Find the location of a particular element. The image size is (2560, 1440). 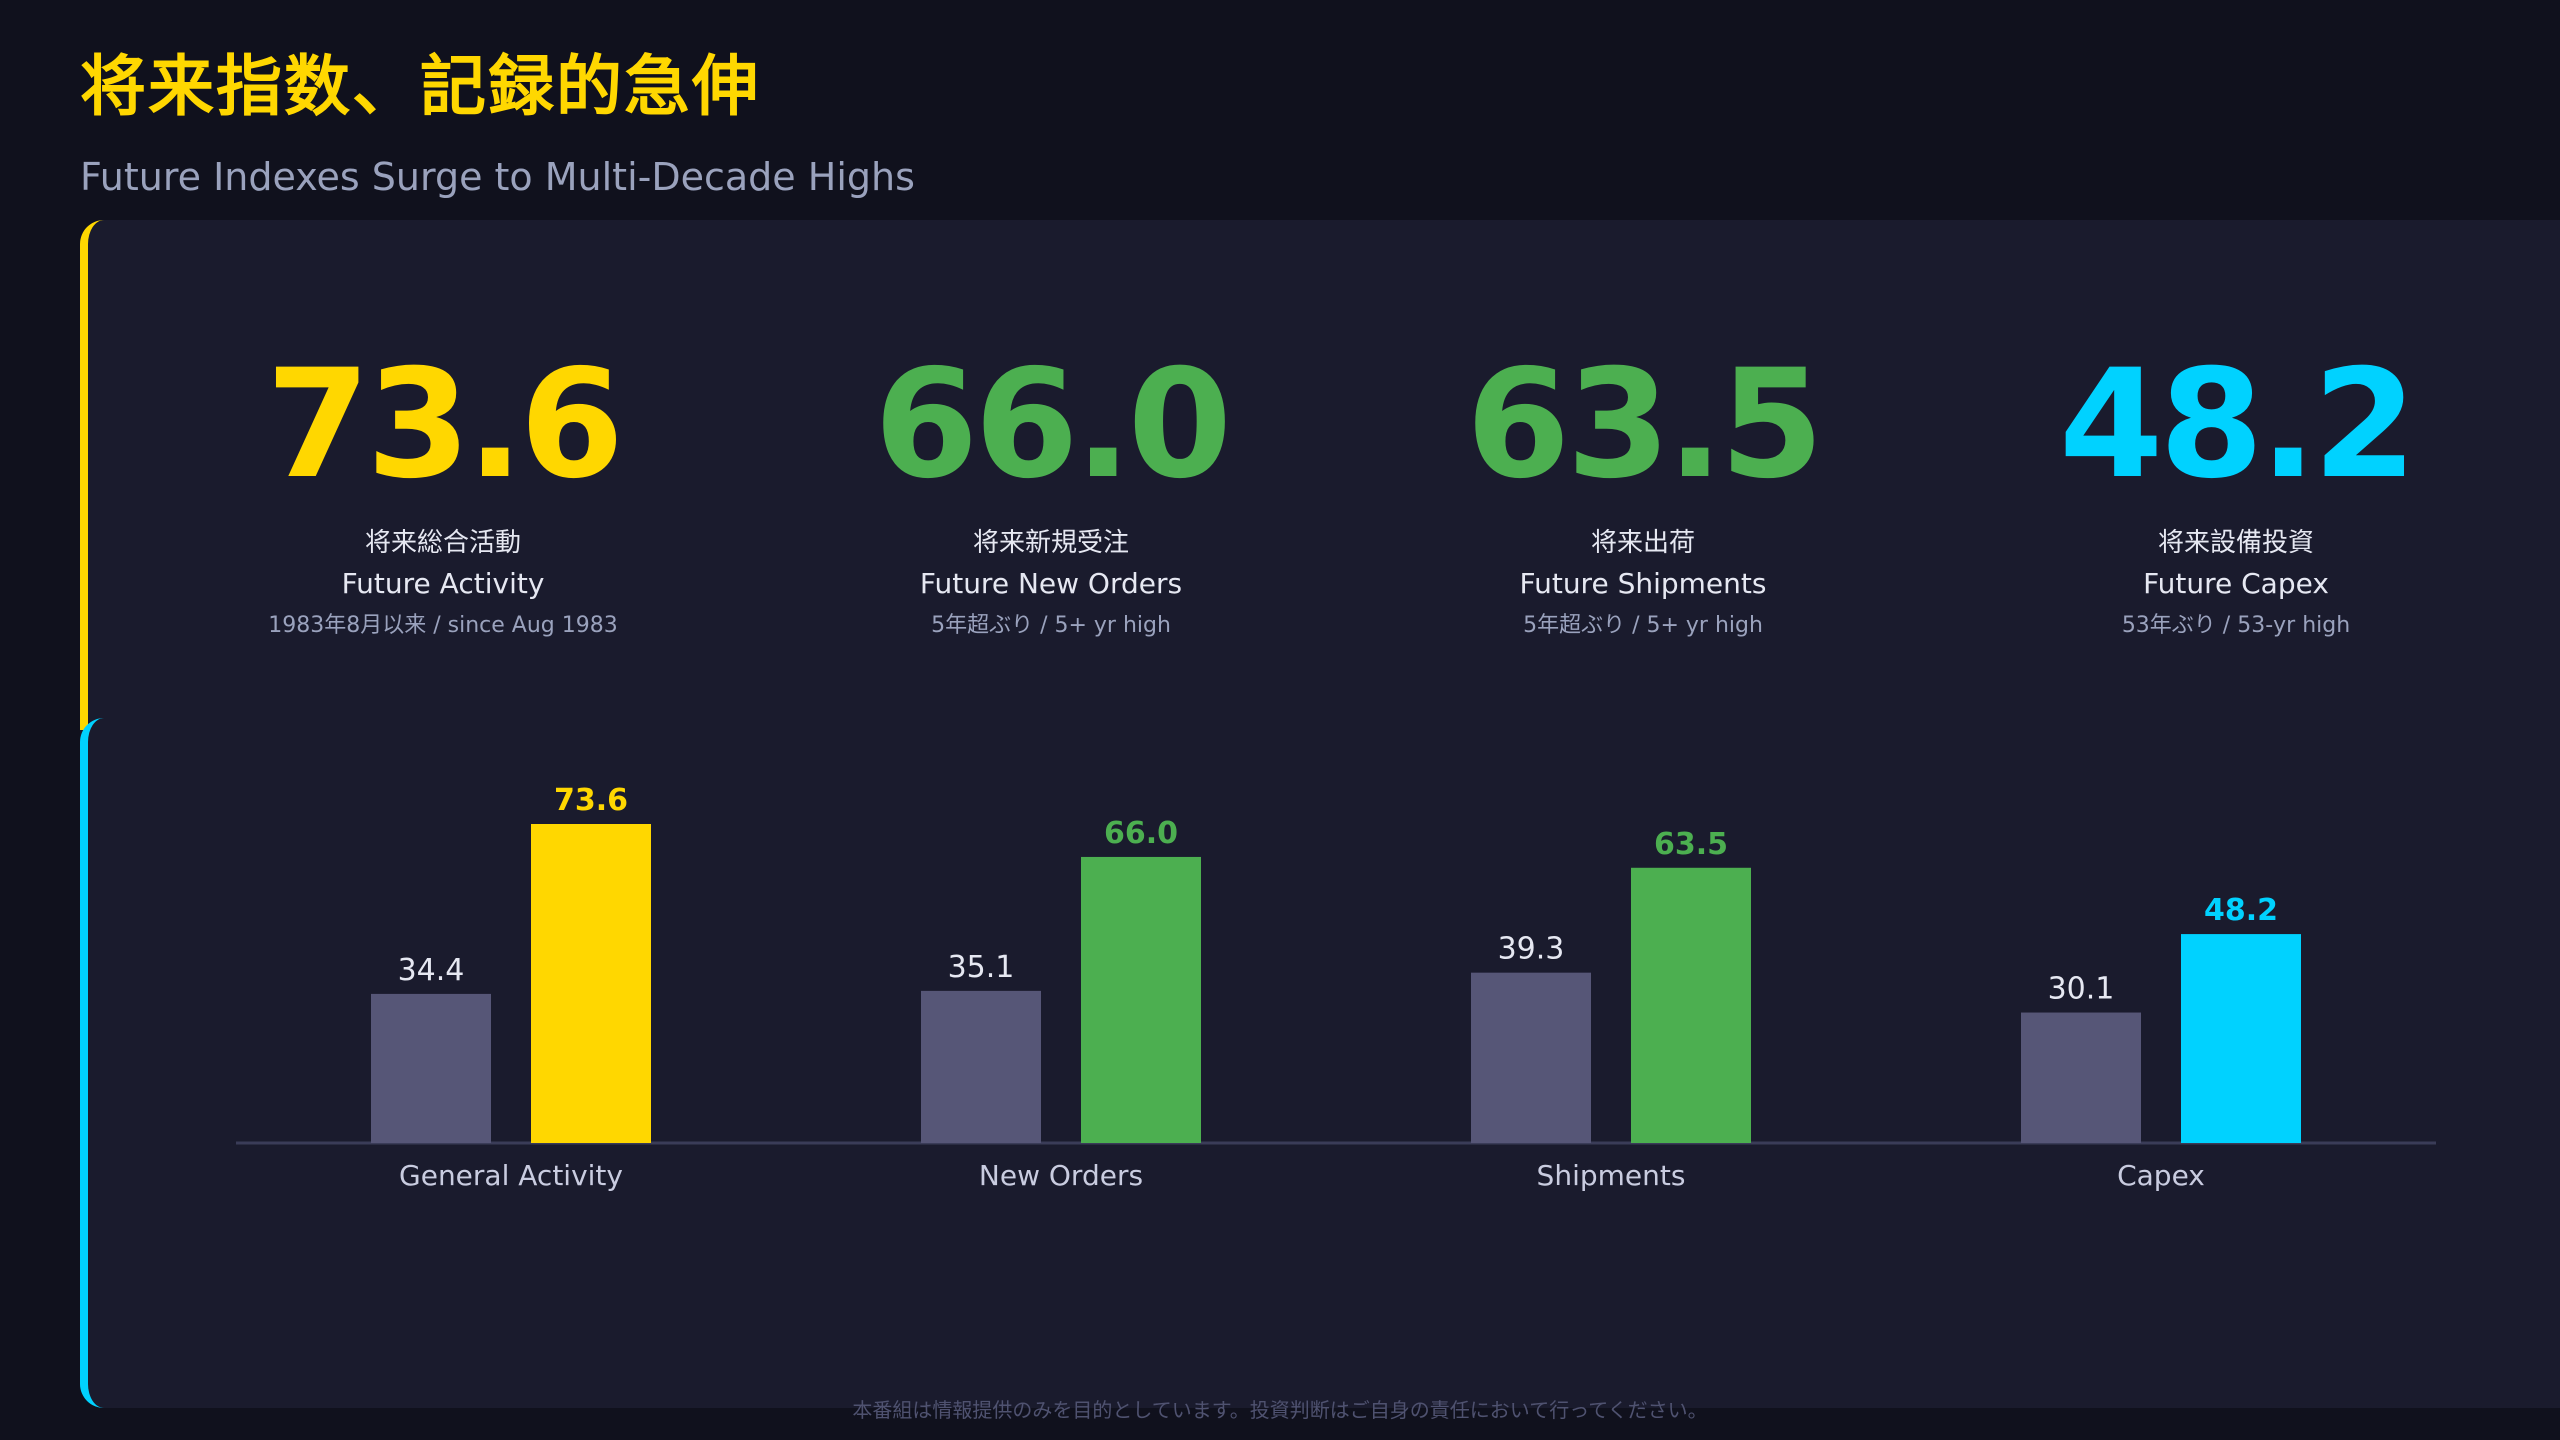

page-title: 将来指数、記録的急伸 is located at coordinates (420, 86).